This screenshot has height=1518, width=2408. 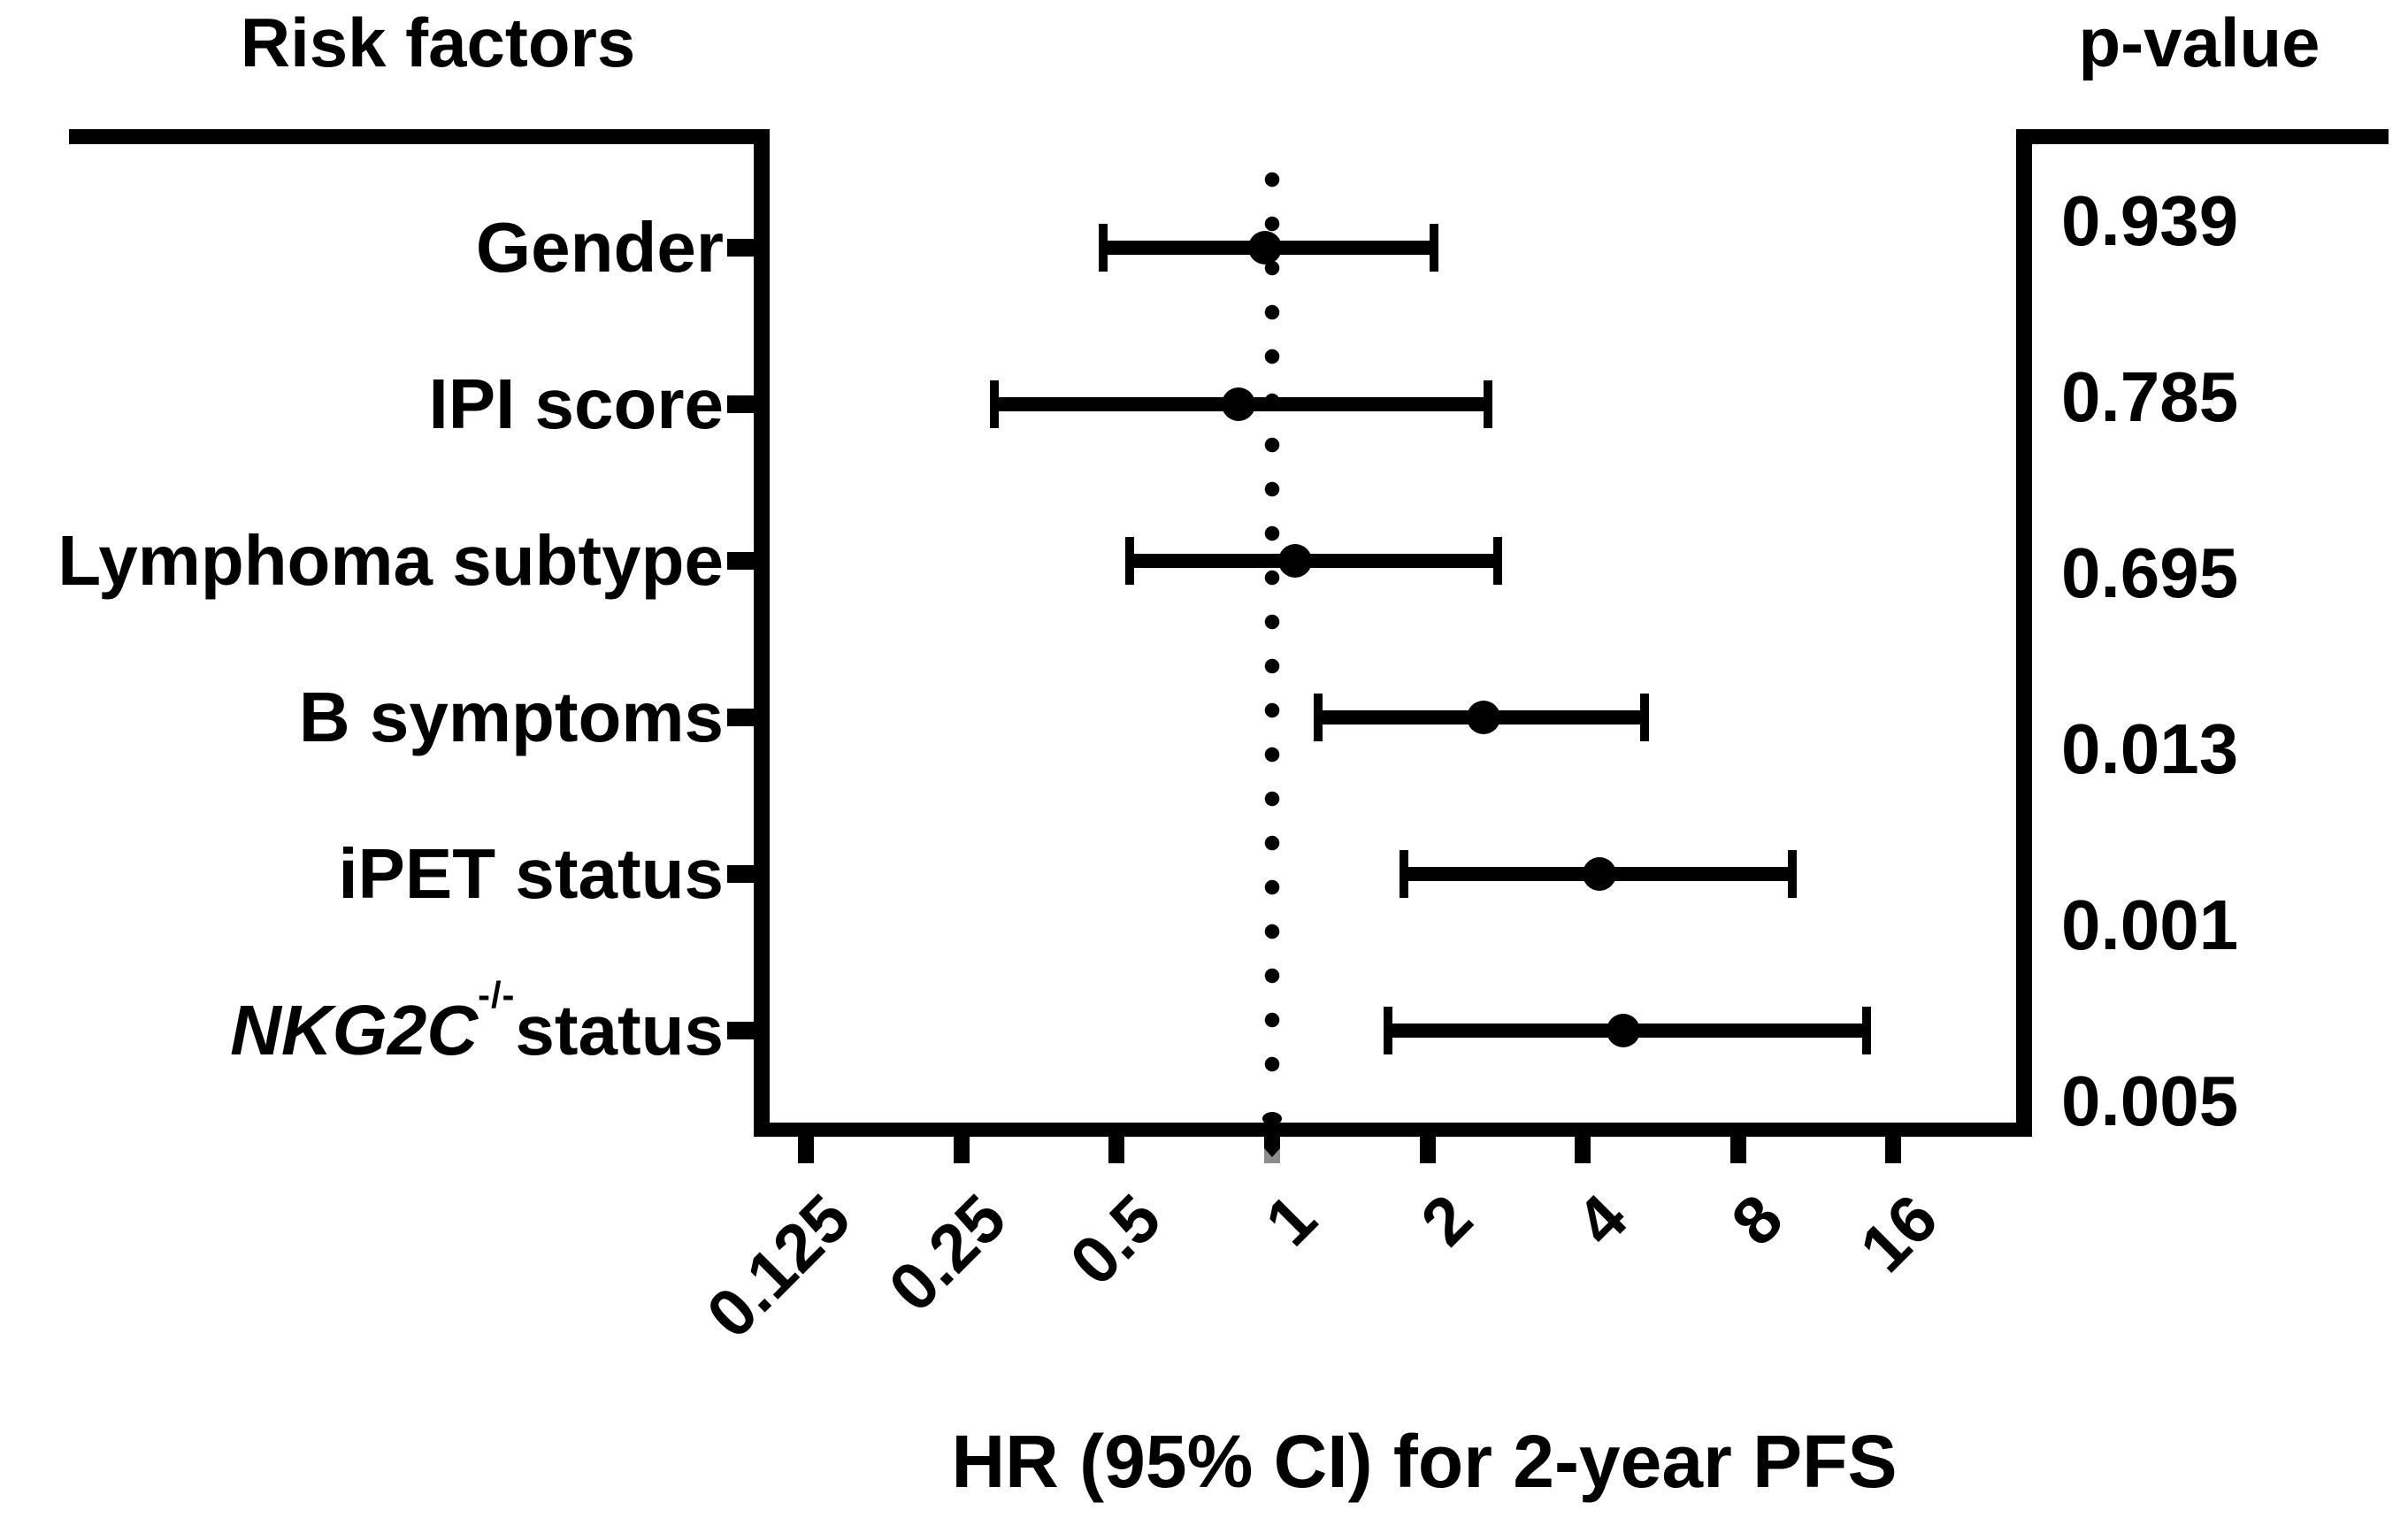 What do you see at coordinates (2024, 633) in the screenshot?
I see `plot-right-frame` at bounding box center [2024, 633].